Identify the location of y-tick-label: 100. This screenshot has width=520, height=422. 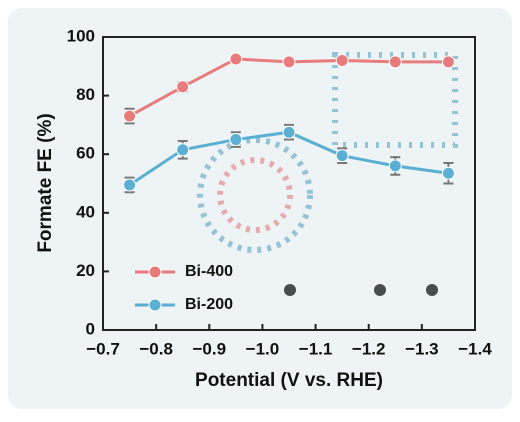
(81, 35).